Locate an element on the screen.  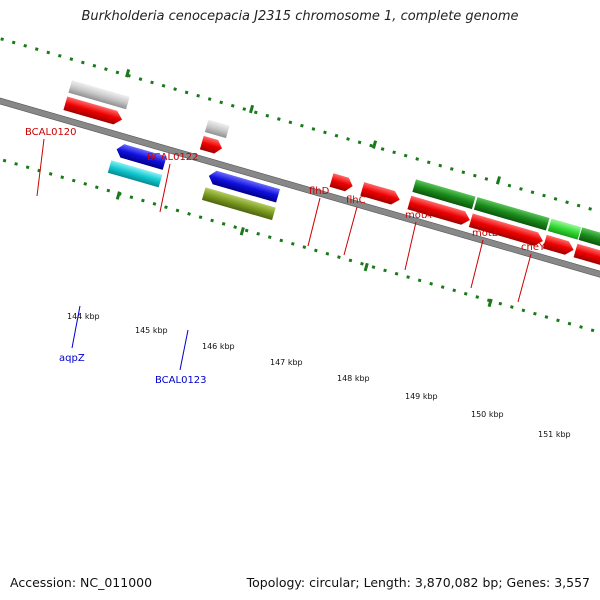
callout-chey is located at coordinates (524, 278).